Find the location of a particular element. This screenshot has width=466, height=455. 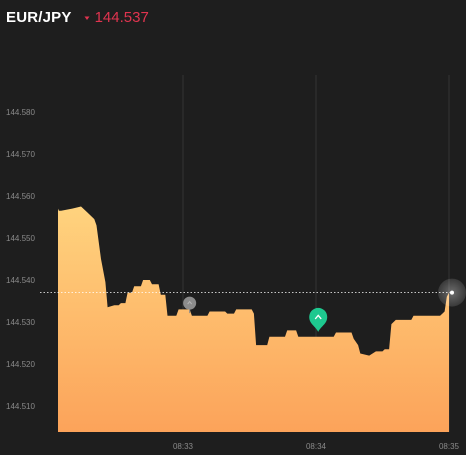

y-tick-label: 144.580 is located at coordinates (20, 112).